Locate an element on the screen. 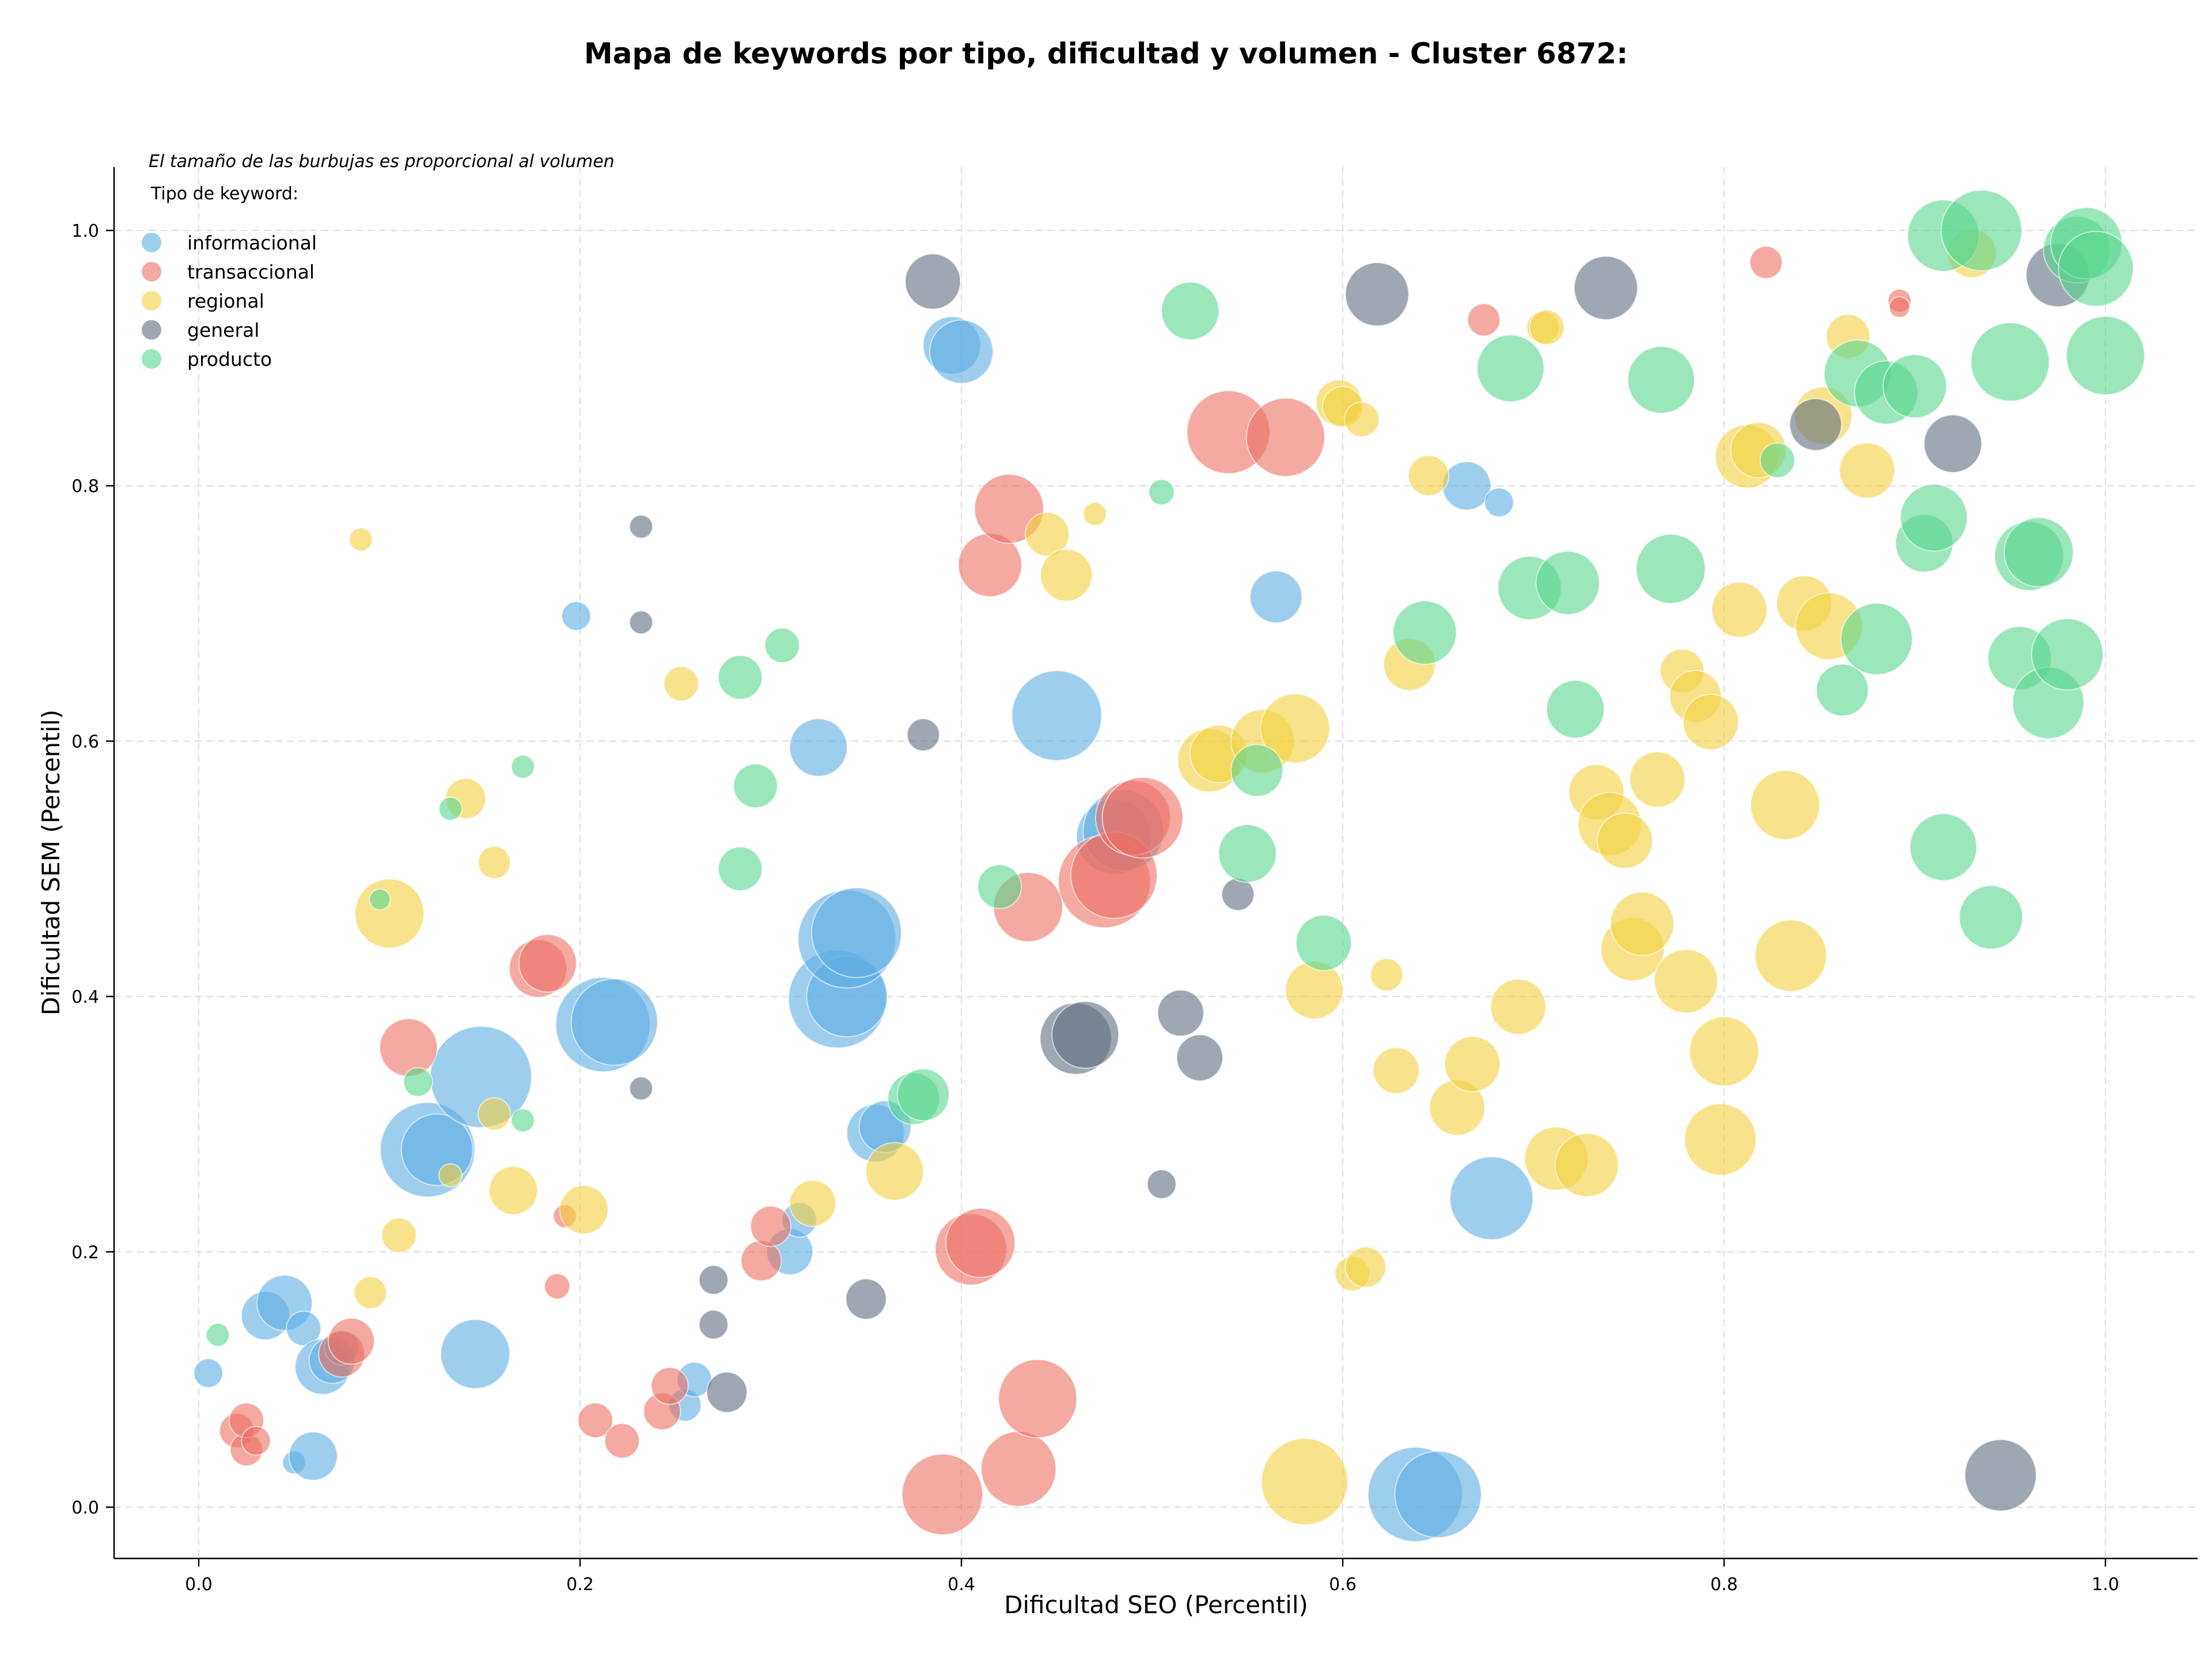  y-tick-label: 0.4 is located at coordinates (85, 997).